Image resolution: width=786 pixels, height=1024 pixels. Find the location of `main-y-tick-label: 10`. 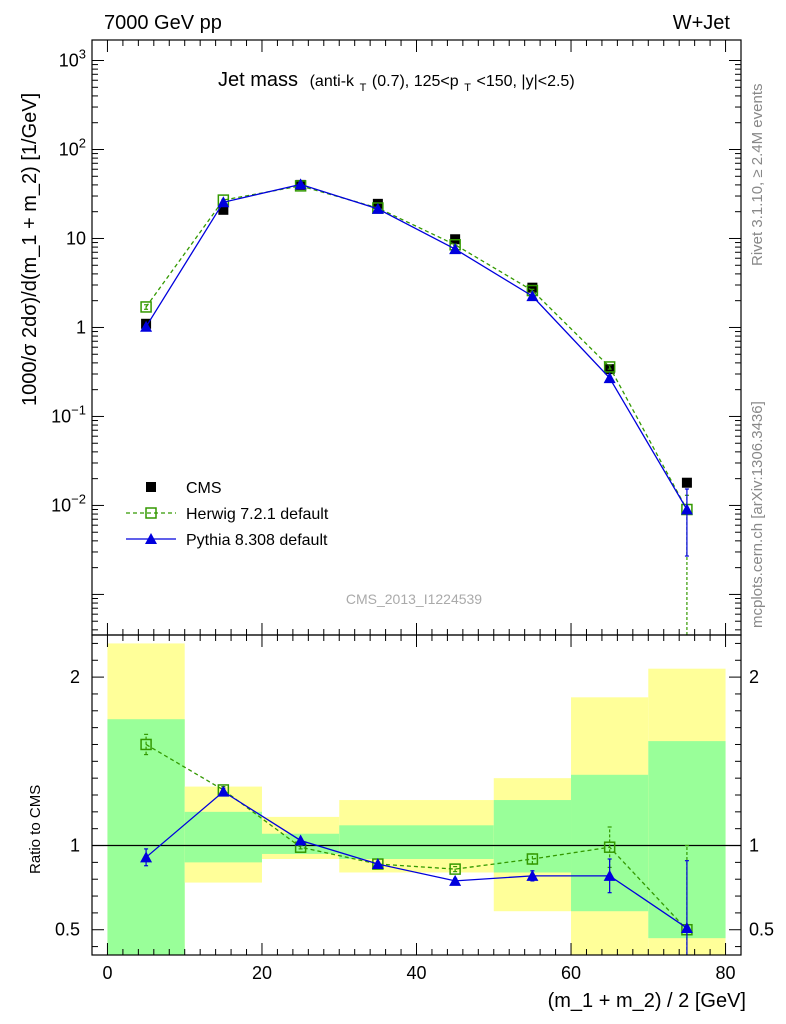

main-y-tick-label: 10 is located at coordinates (76, 238).